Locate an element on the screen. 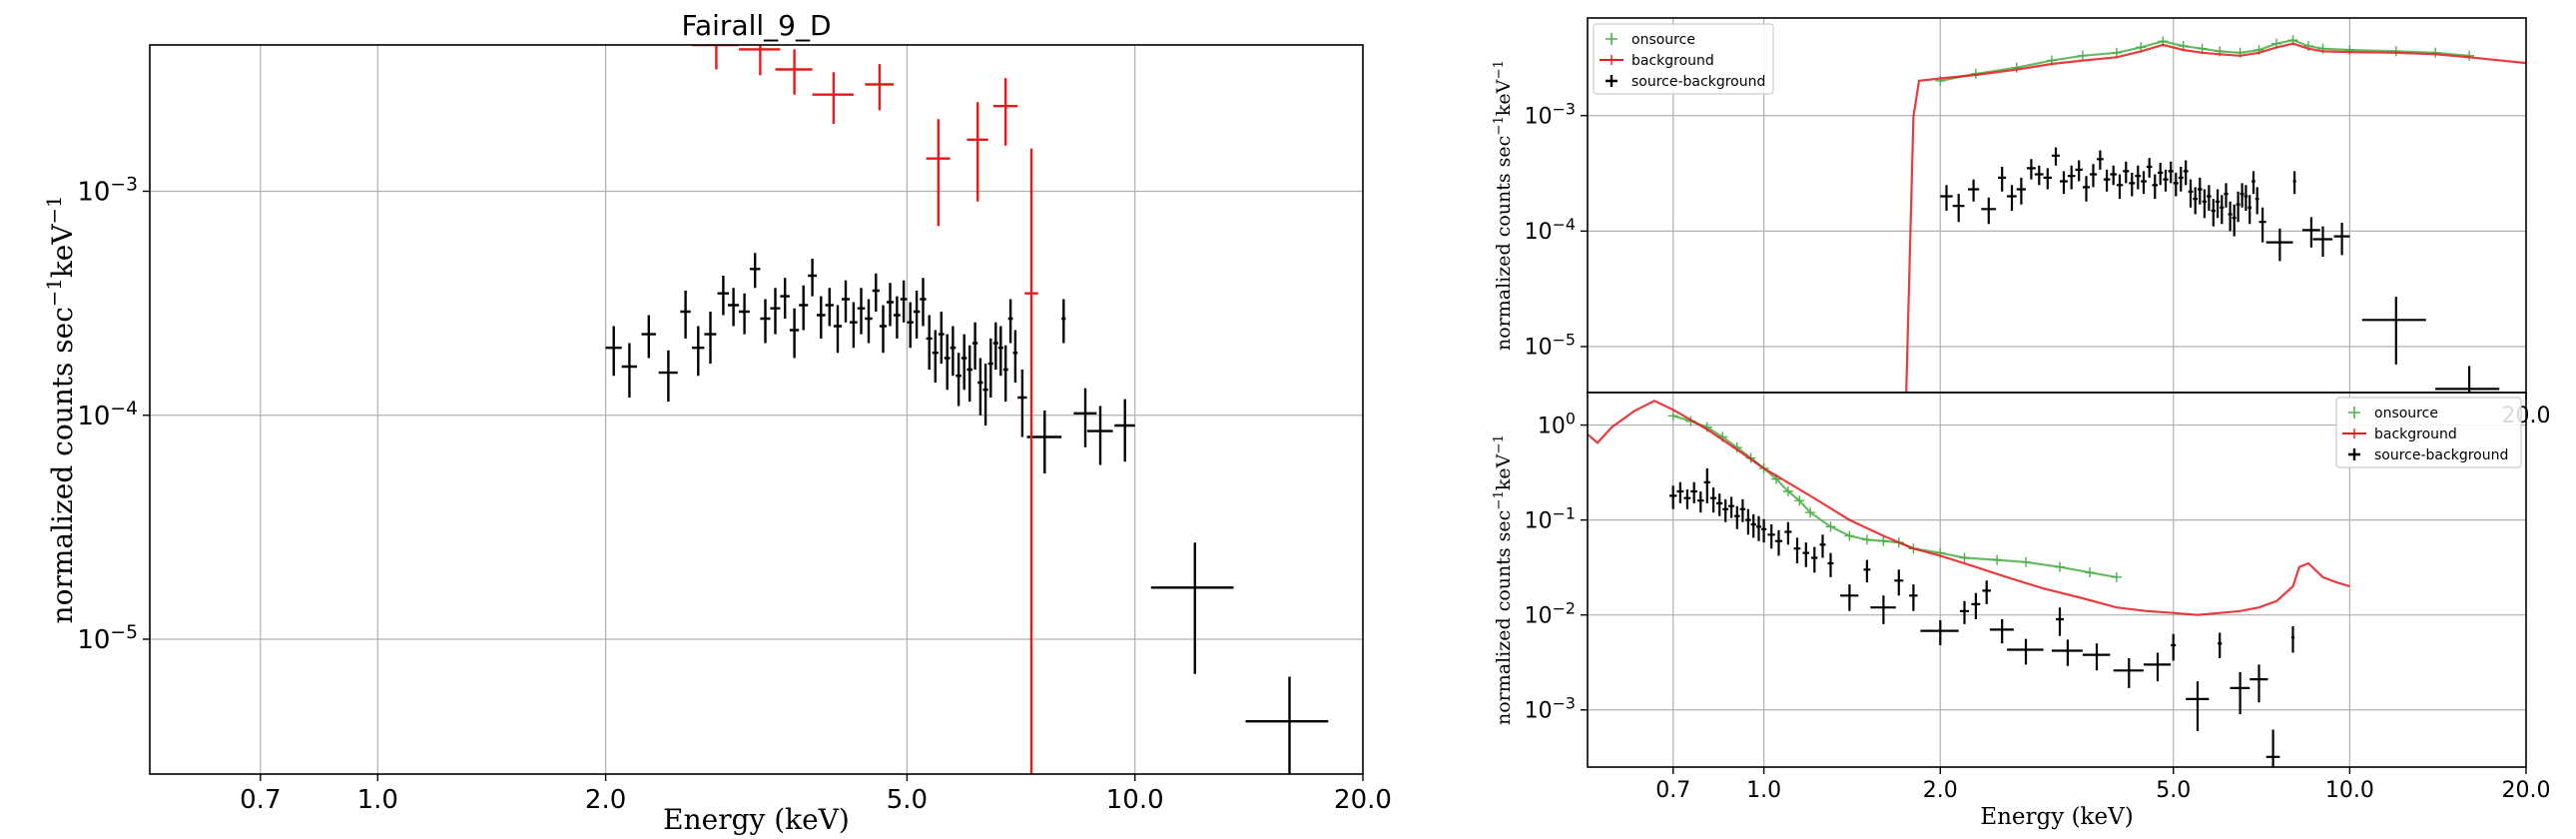 Image resolution: width=2576 pixels, height=839 pixels. legend-item: onsource is located at coordinates (1650, 40).